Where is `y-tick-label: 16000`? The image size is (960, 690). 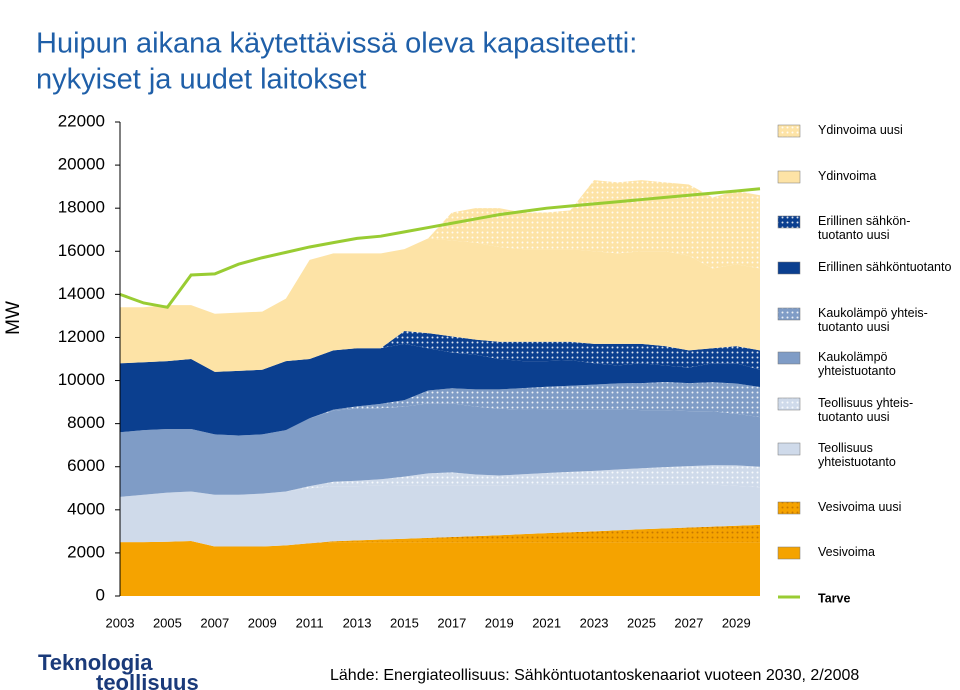
y-tick-label: 16000 is located at coordinates (81, 250).